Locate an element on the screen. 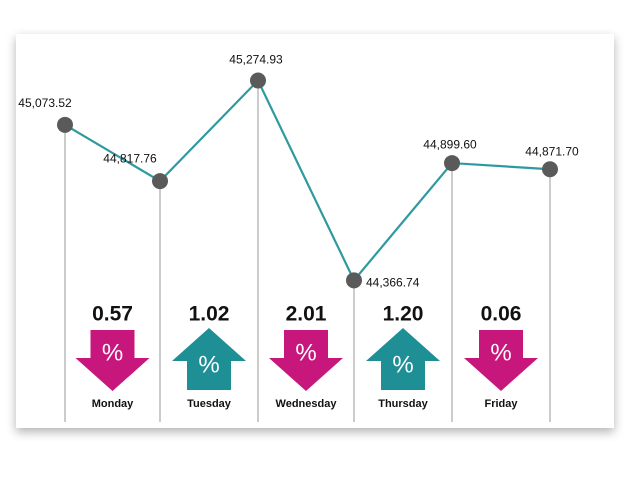  value-label: 44,817.76 is located at coordinates (130, 158).